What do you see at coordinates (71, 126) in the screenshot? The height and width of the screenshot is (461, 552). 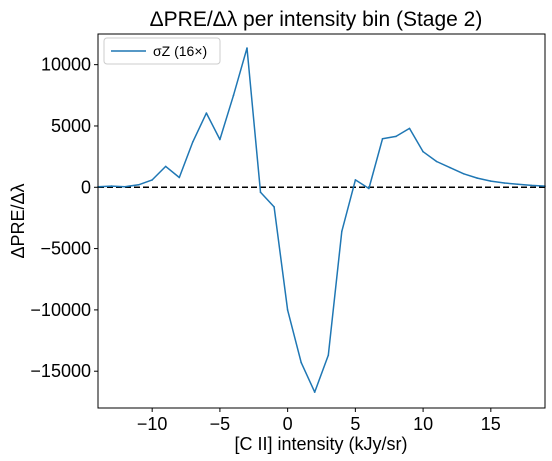 I see `y-tick-label: 5000` at bounding box center [71, 126].